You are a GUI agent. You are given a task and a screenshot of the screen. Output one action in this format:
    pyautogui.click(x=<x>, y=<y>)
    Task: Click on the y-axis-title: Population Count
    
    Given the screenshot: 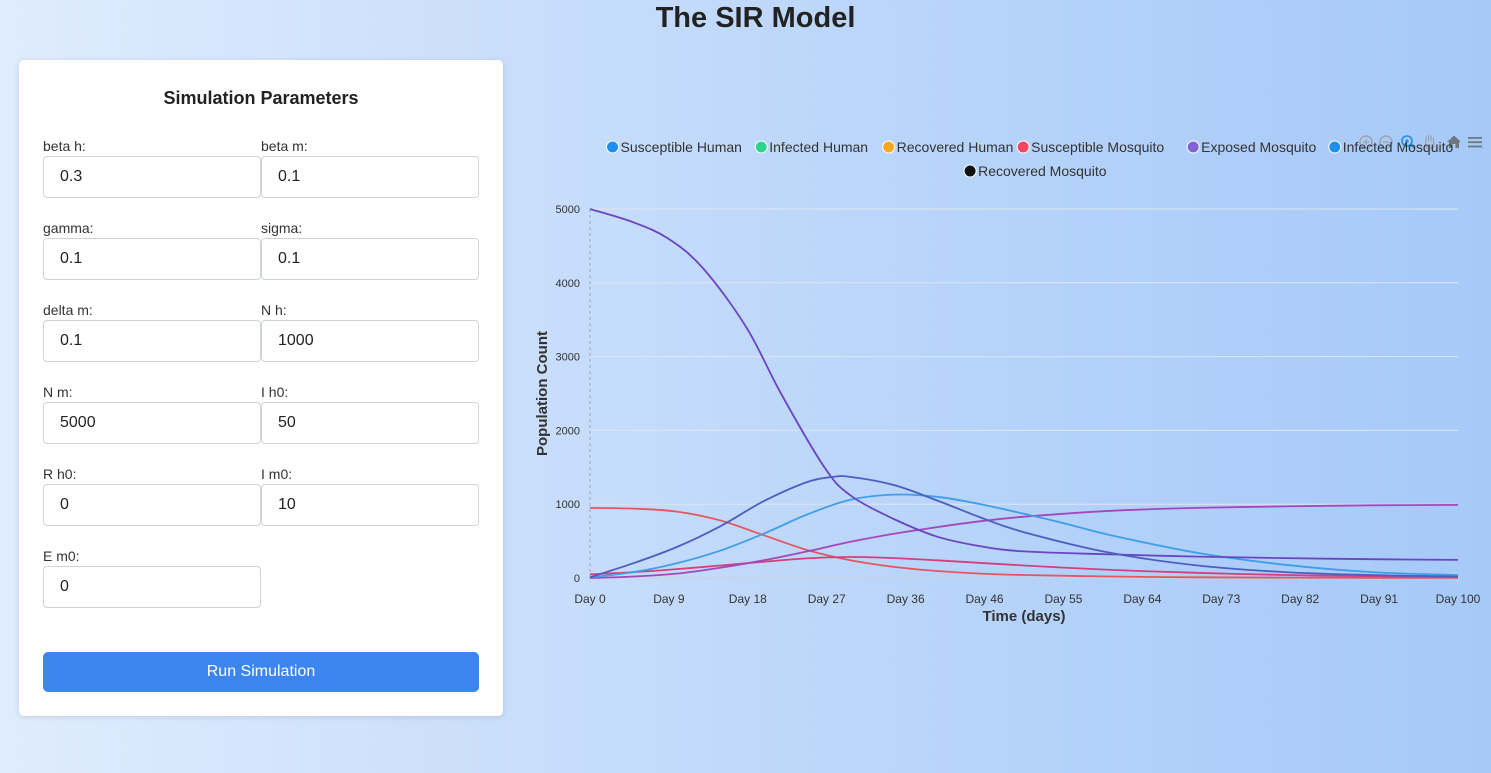 What is the action you would take?
    pyautogui.click(x=542, y=393)
    